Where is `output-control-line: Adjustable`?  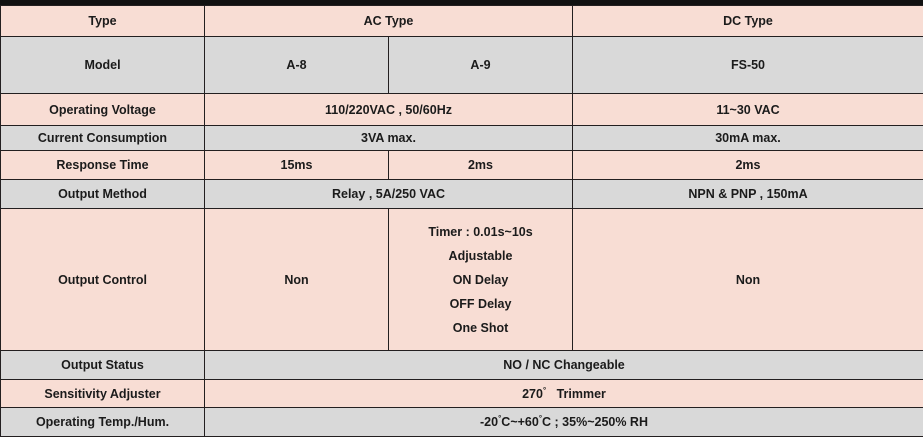
output-control-line: Adjustable is located at coordinates (480, 256).